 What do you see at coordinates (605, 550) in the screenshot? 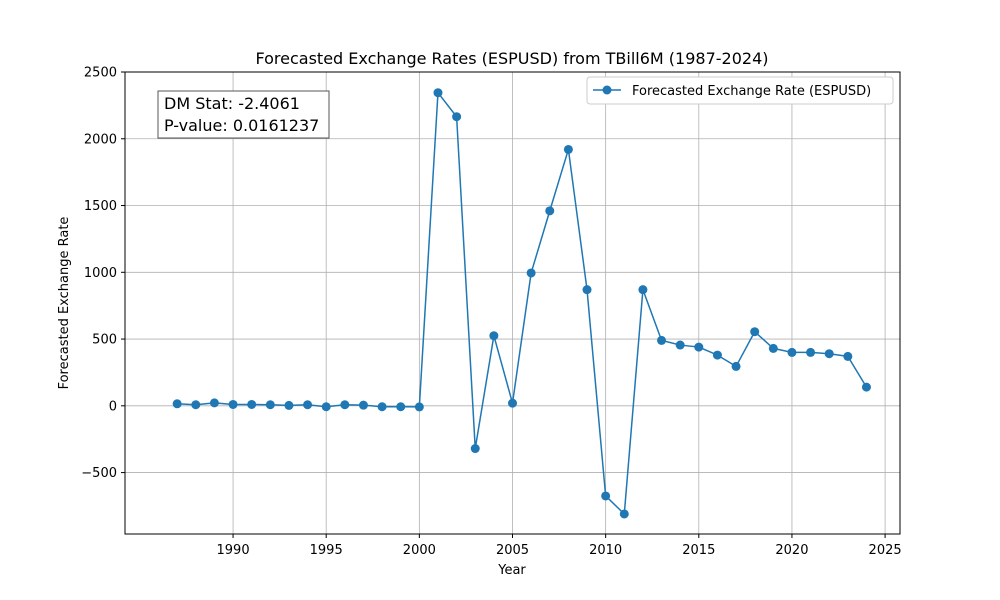
I see `x-tick-label: 2010` at bounding box center [605, 550].